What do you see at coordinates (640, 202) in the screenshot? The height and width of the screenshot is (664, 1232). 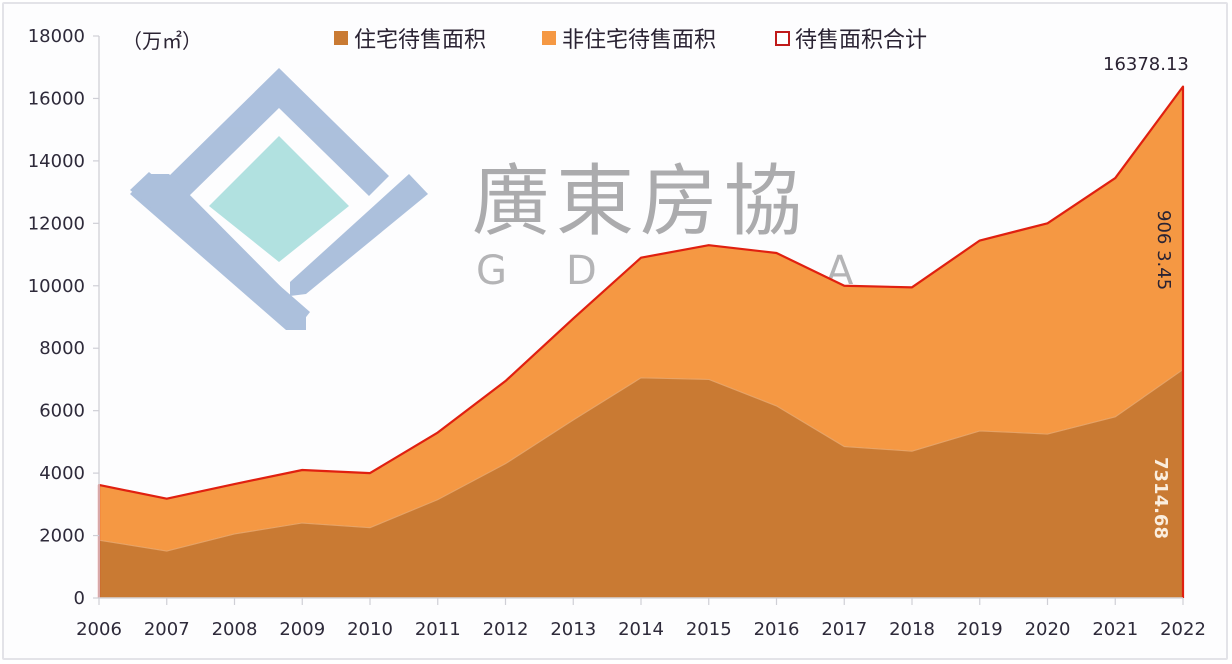 I see `watermark-chinese-text: 廣東房協` at bounding box center [640, 202].